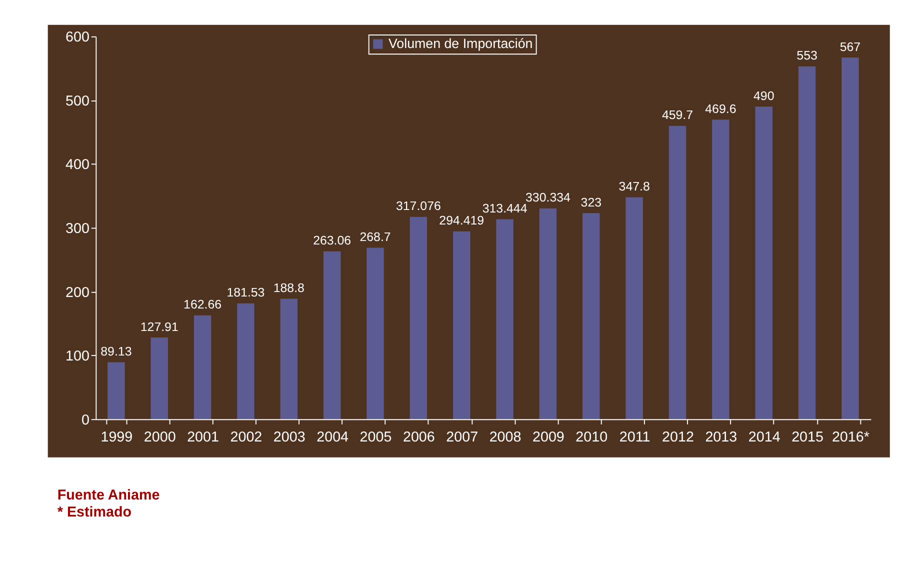  What do you see at coordinates (78, 356) in the screenshot?
I see `y-tick-label: 100` at bounding box center [78, 356].